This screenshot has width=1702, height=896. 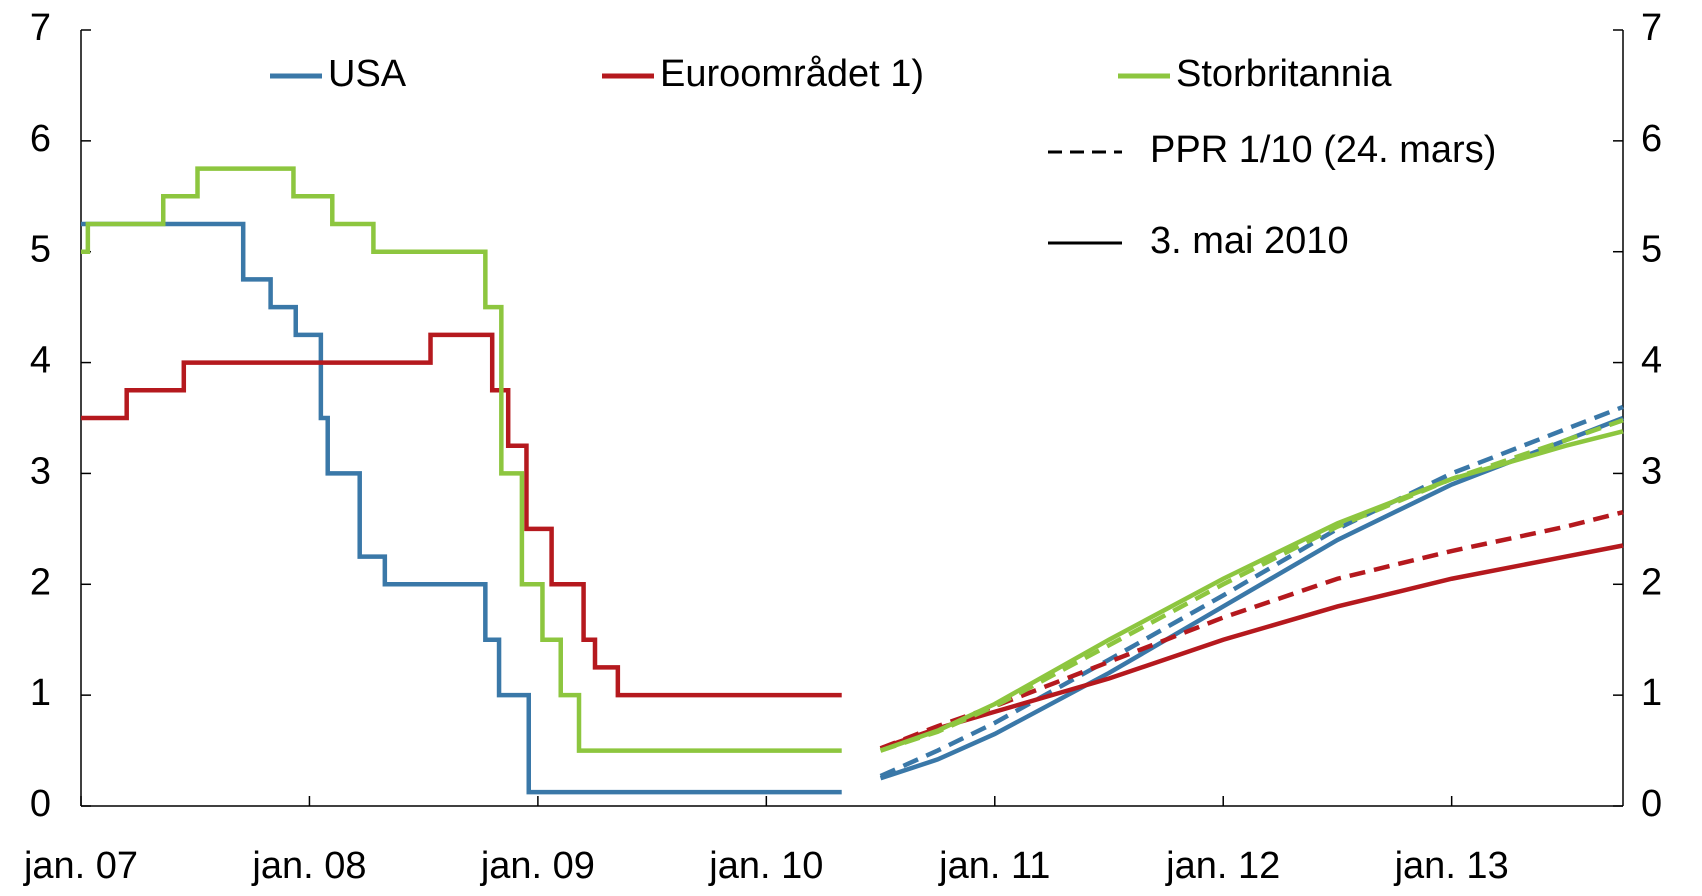 What do you see at coordinates (765, 866) in the screenshot?
I see `x-tick-label: jan. 10` at bounding box center [765, 866].